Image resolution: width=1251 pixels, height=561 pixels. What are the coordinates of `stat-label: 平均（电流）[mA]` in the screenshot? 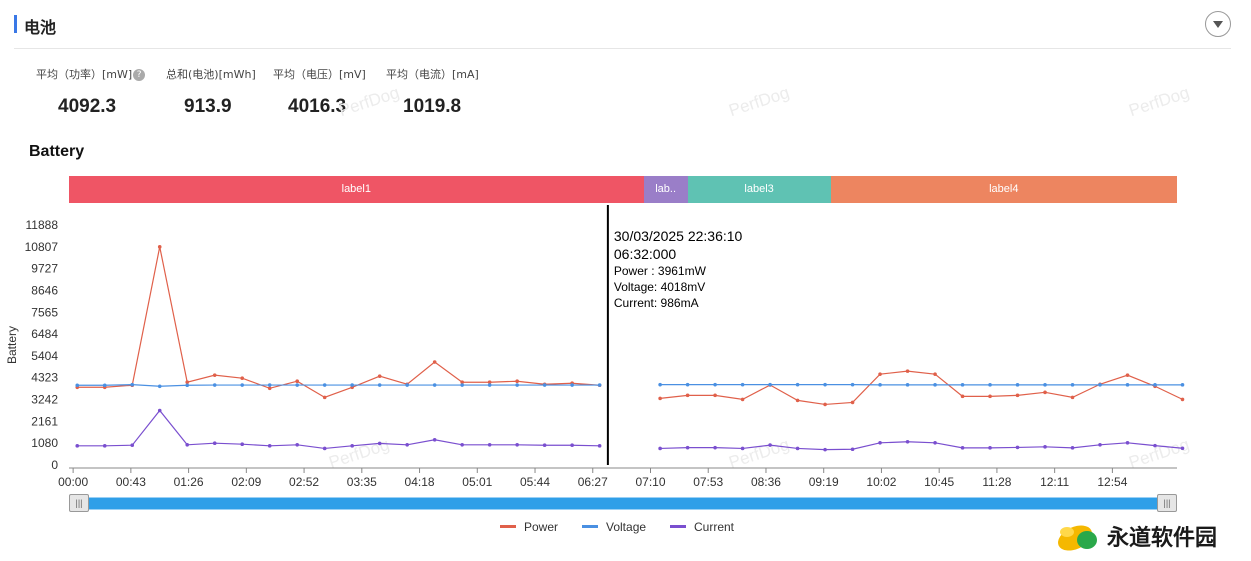 It's located at (432, 74).